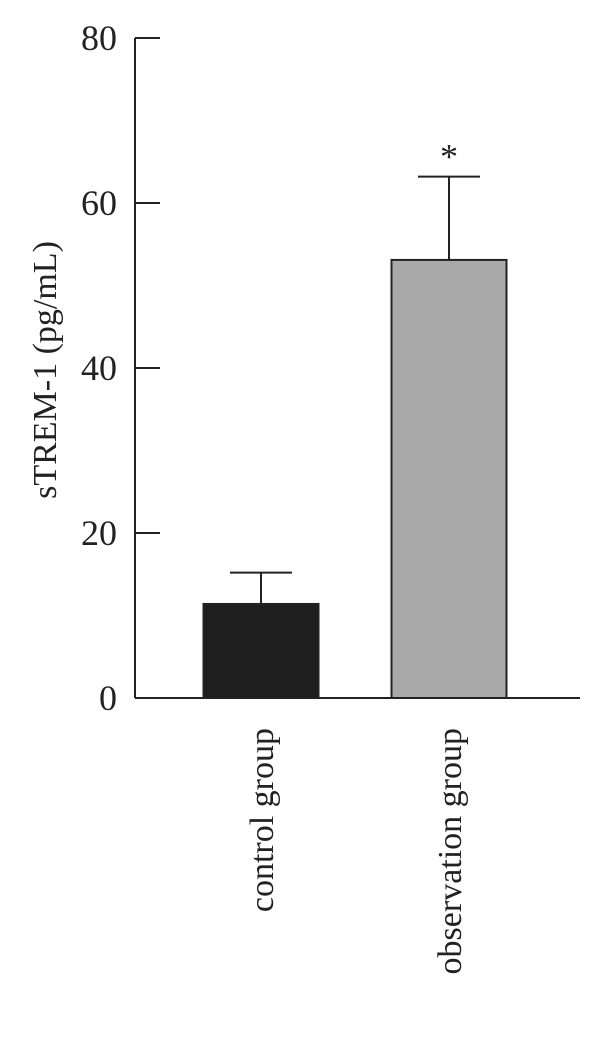  Describe the element at coordinates (449, 157) in the screenshot. I see `significance-mark: *` at that location.